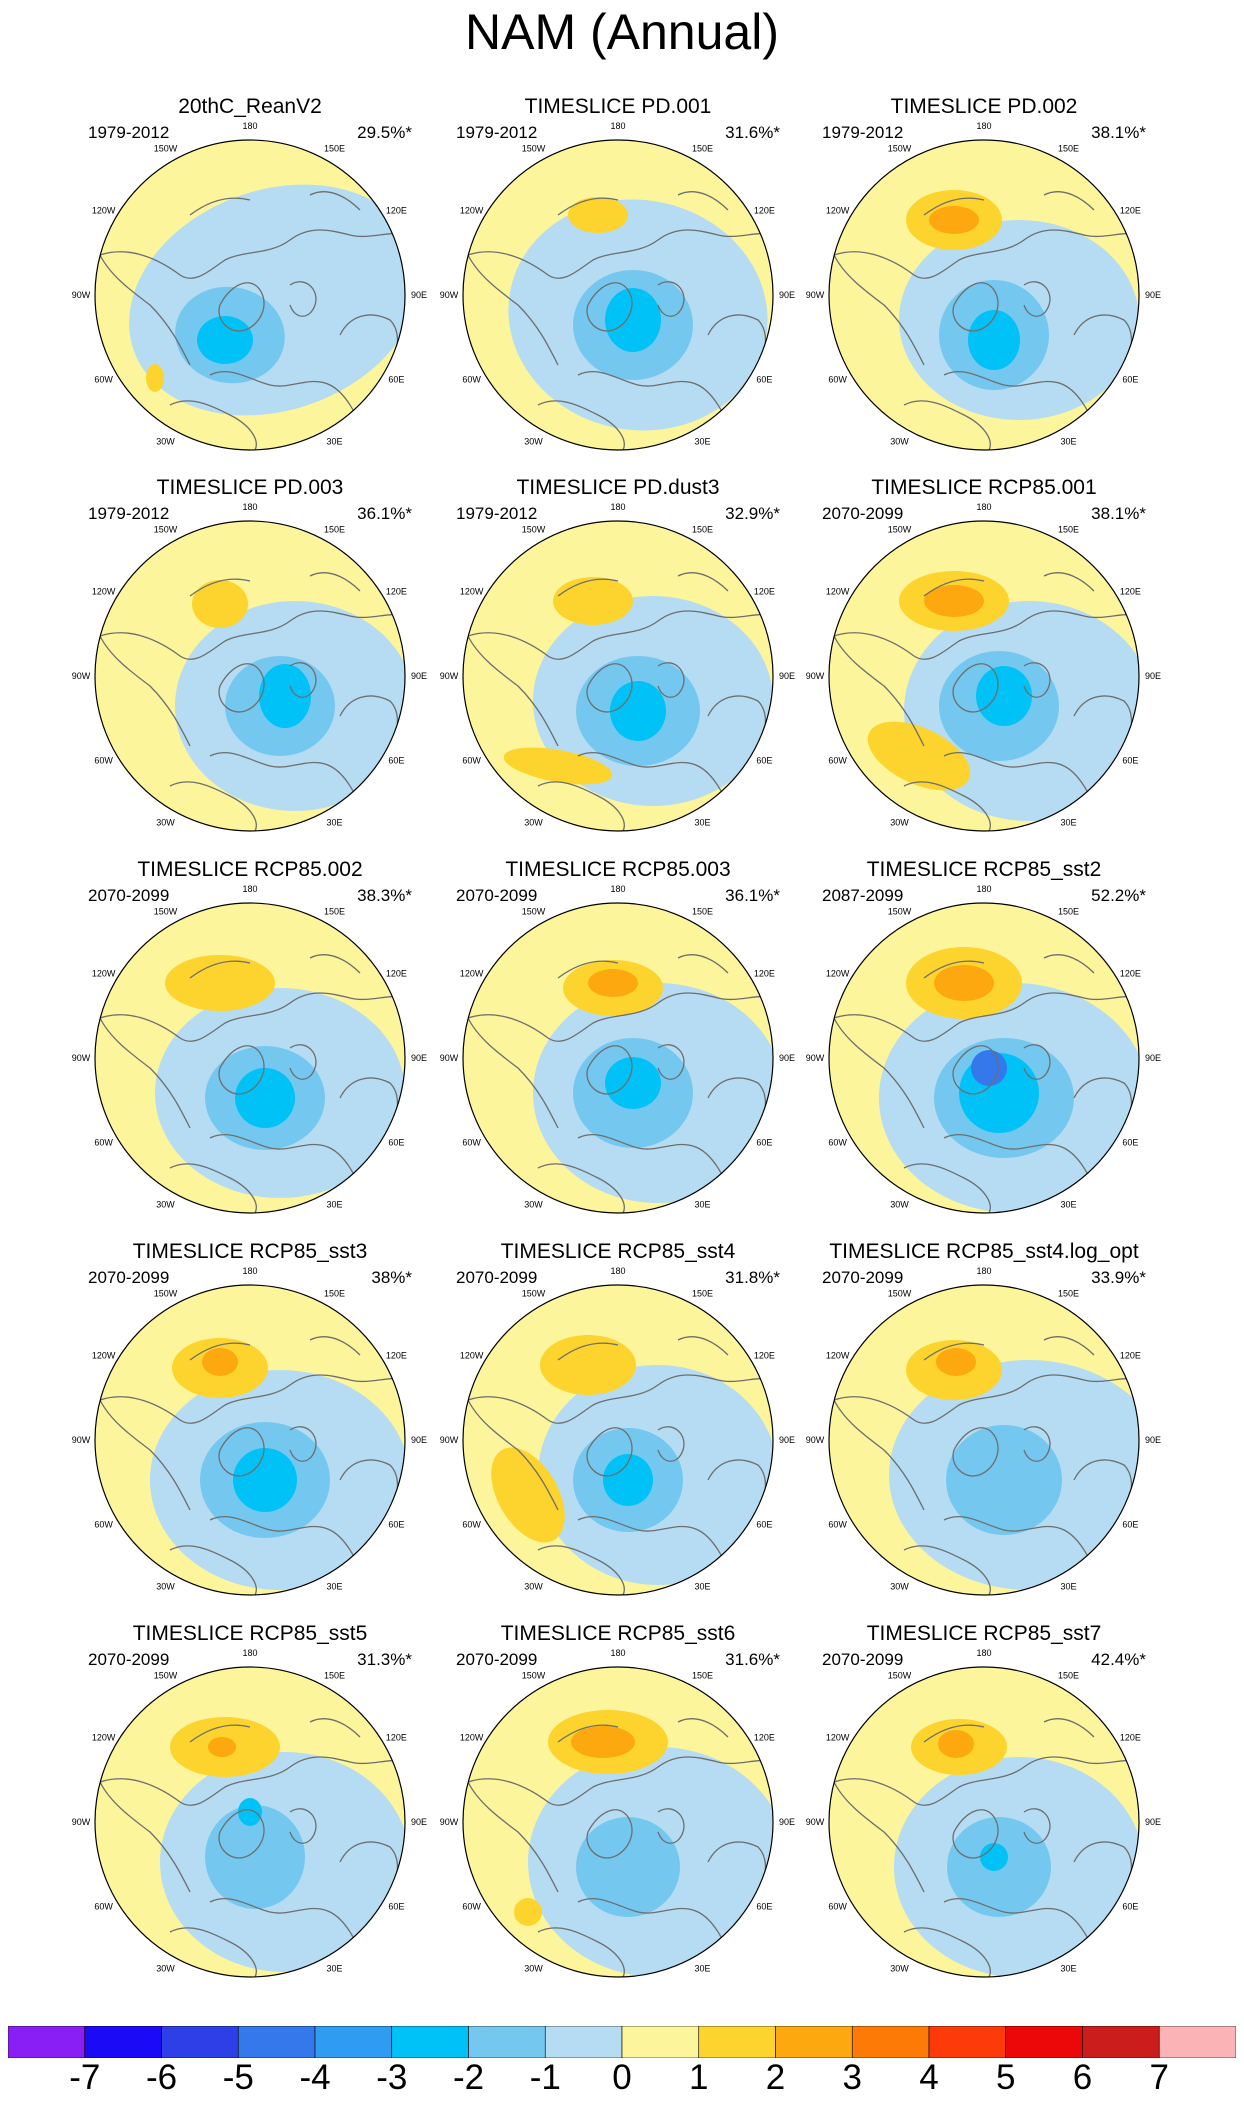  Describe the element at coordinates (863, 895) in the screenshot. I see `panel-period: 2087-2099` at that location.